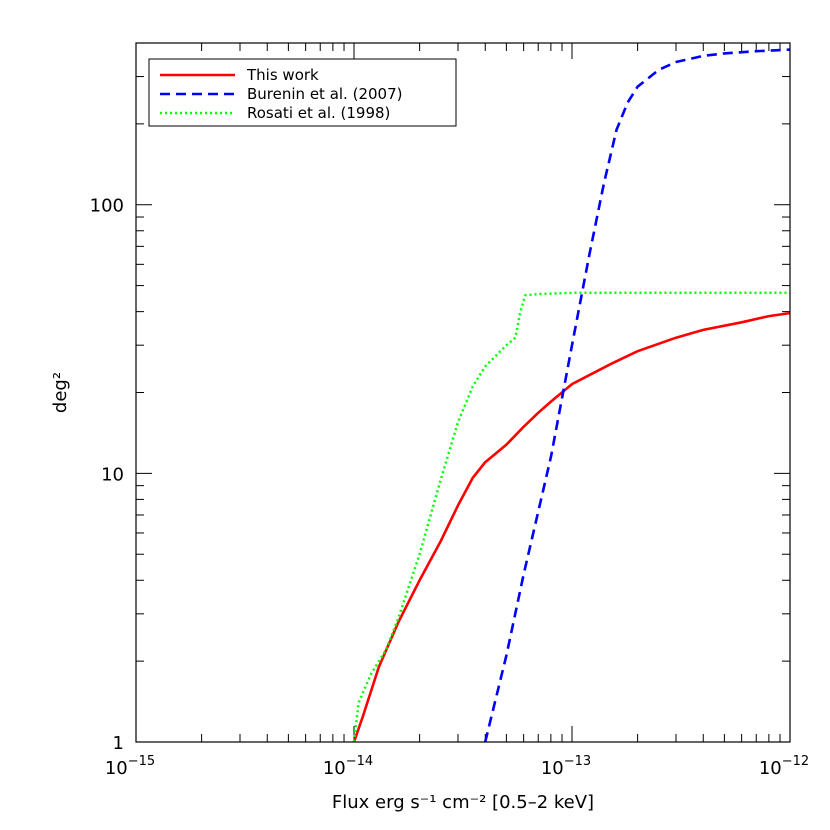  What do you see at coordinates (318, 113) in the screenshot?
I see `legend-label-3: Rosati et al. (1998)` at bounding box center [318, 113].